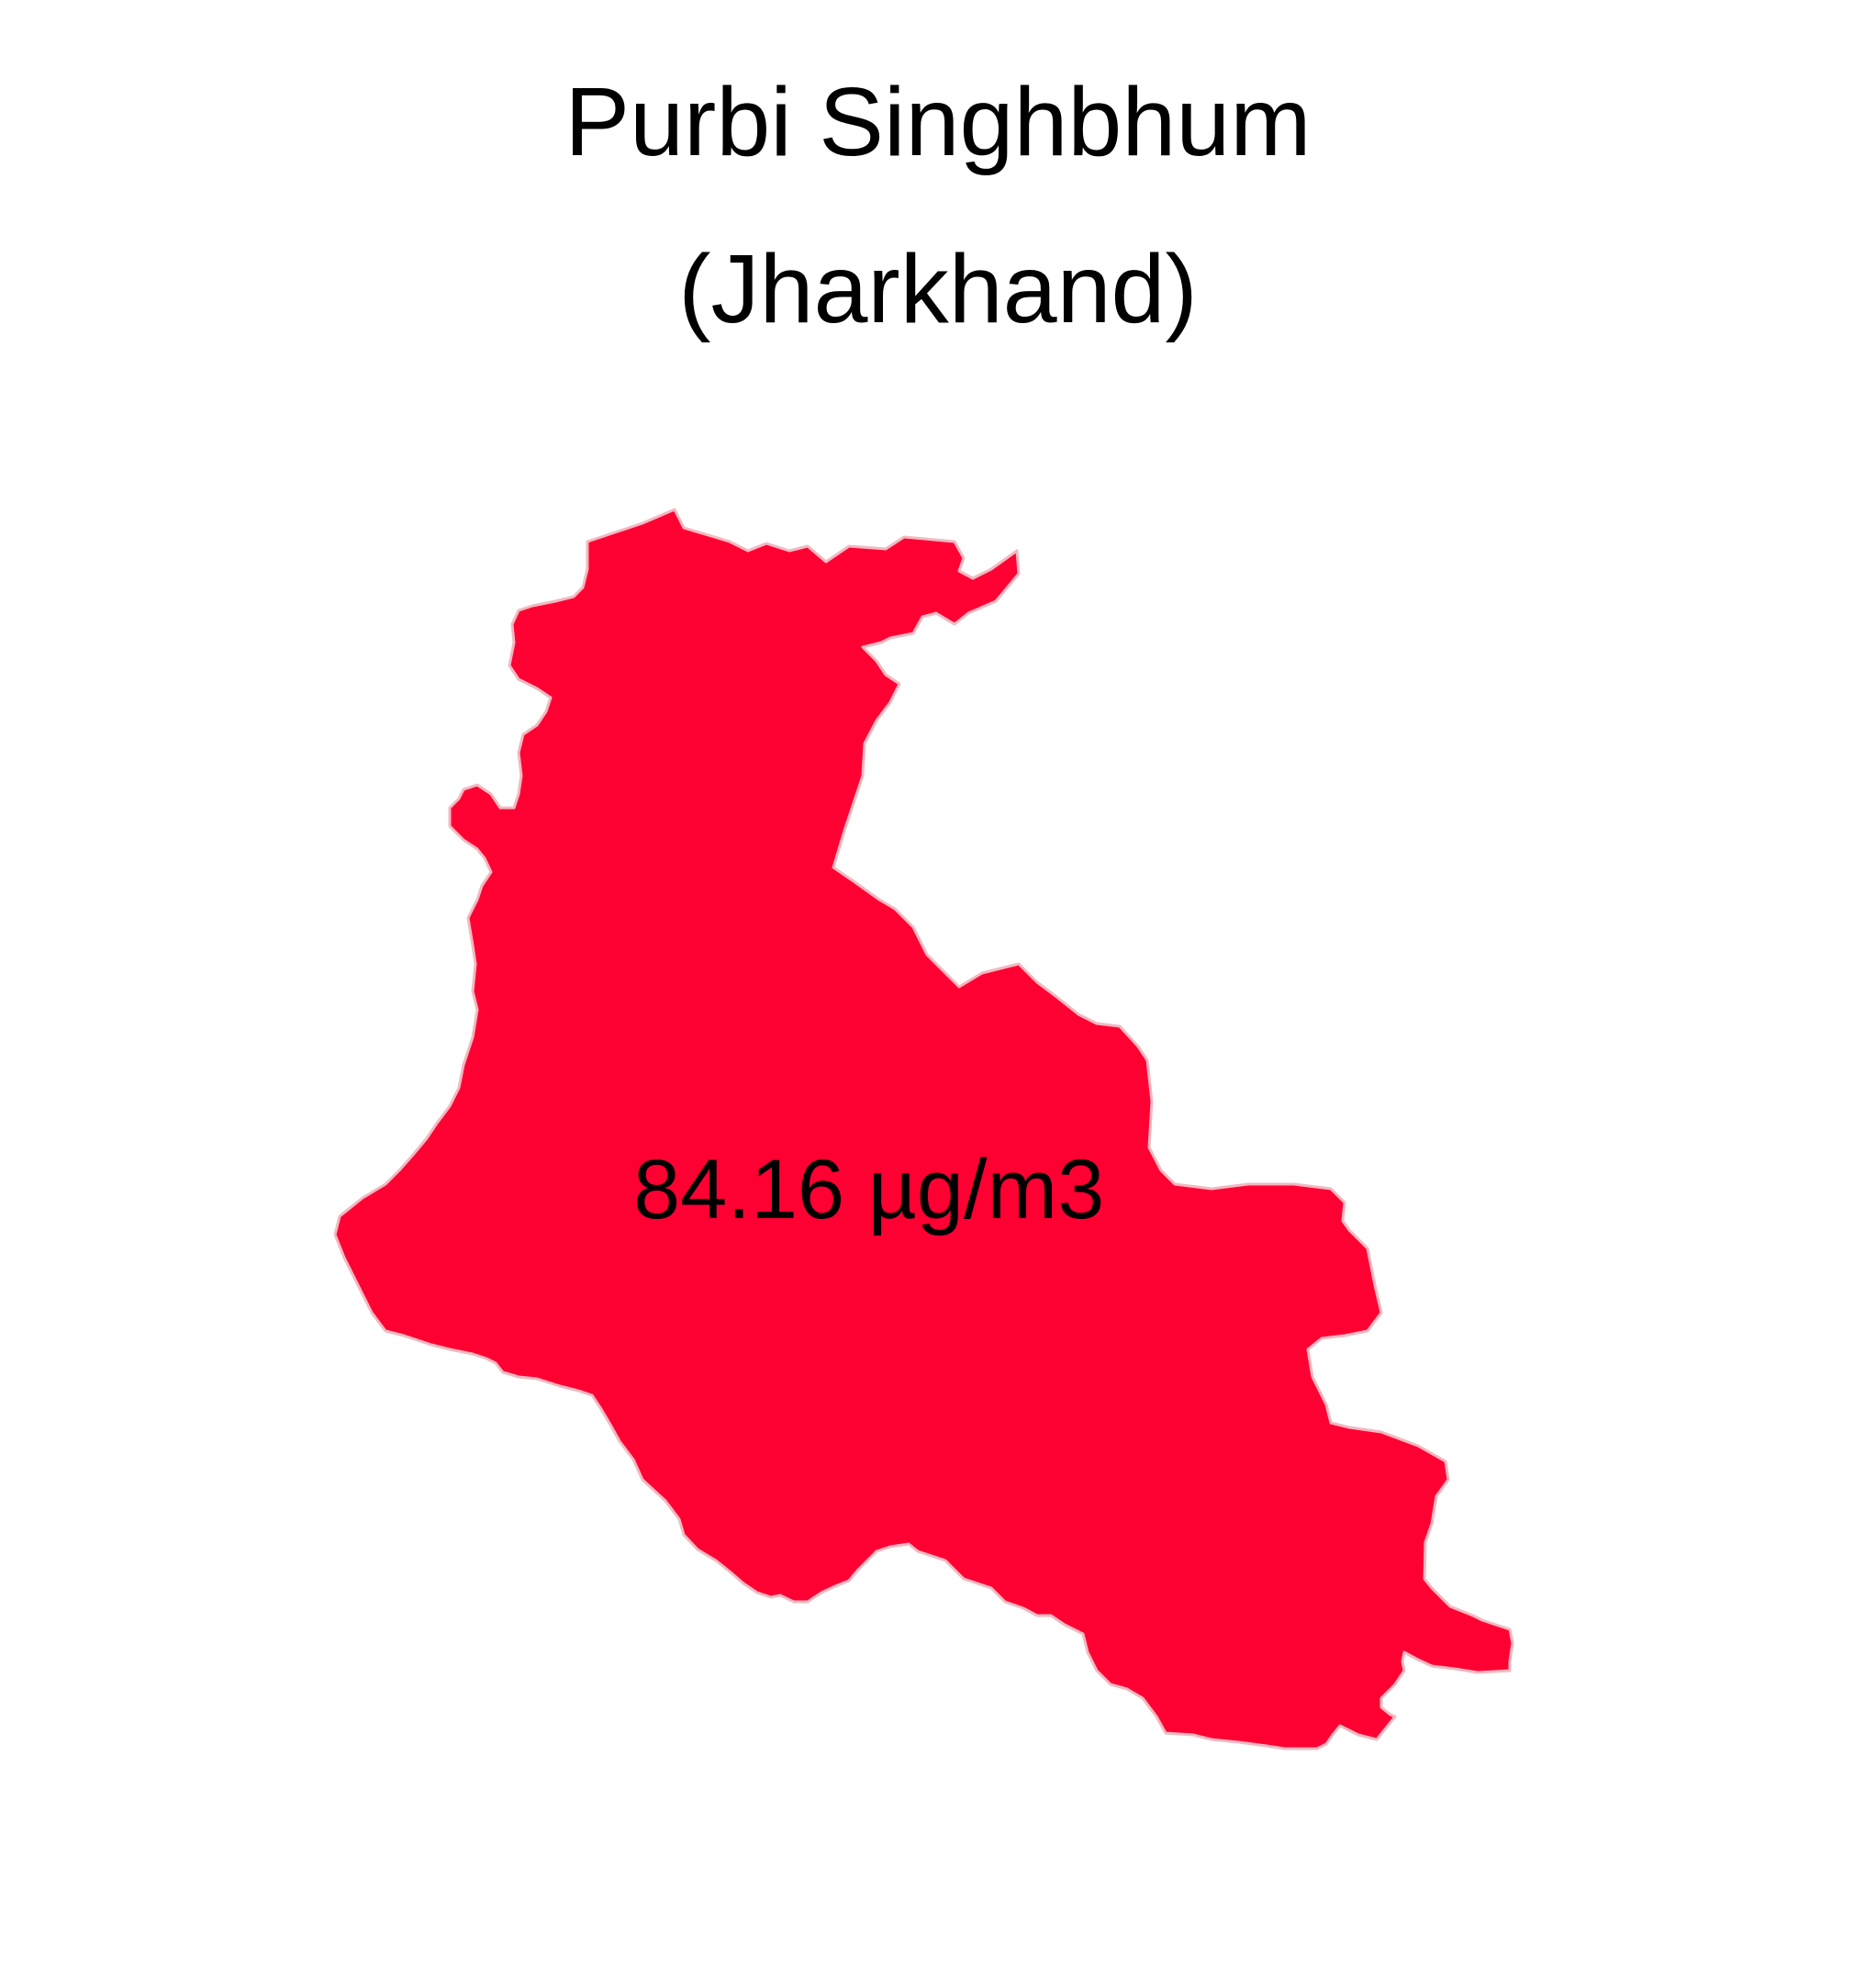  Describe the element at coordinates (938, 122) in the screenshot. I see `map-title-line-1: Purbi Singhbhum` at that location.